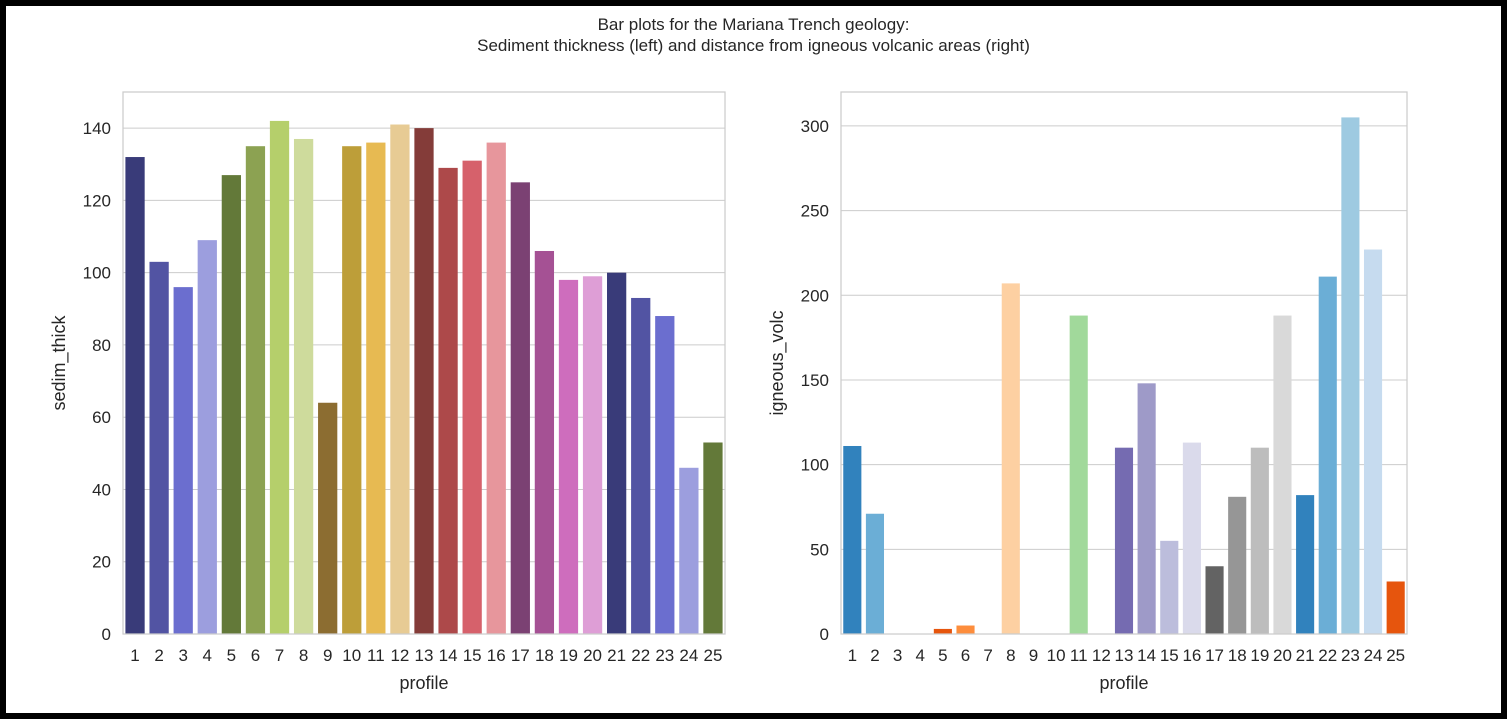  What do you see at coordinates (424, 655) in the screenshot?
I see `x-tick-label: 13` at bounding box center [424, 655].